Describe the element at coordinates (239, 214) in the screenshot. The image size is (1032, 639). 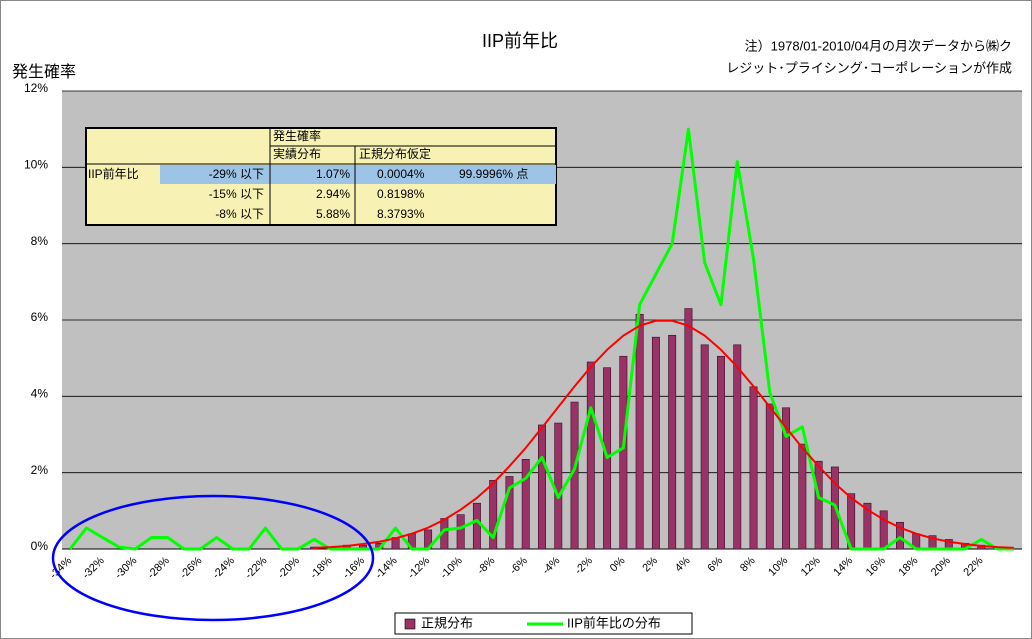
I see `table-cell: -8% 以下` at that location.